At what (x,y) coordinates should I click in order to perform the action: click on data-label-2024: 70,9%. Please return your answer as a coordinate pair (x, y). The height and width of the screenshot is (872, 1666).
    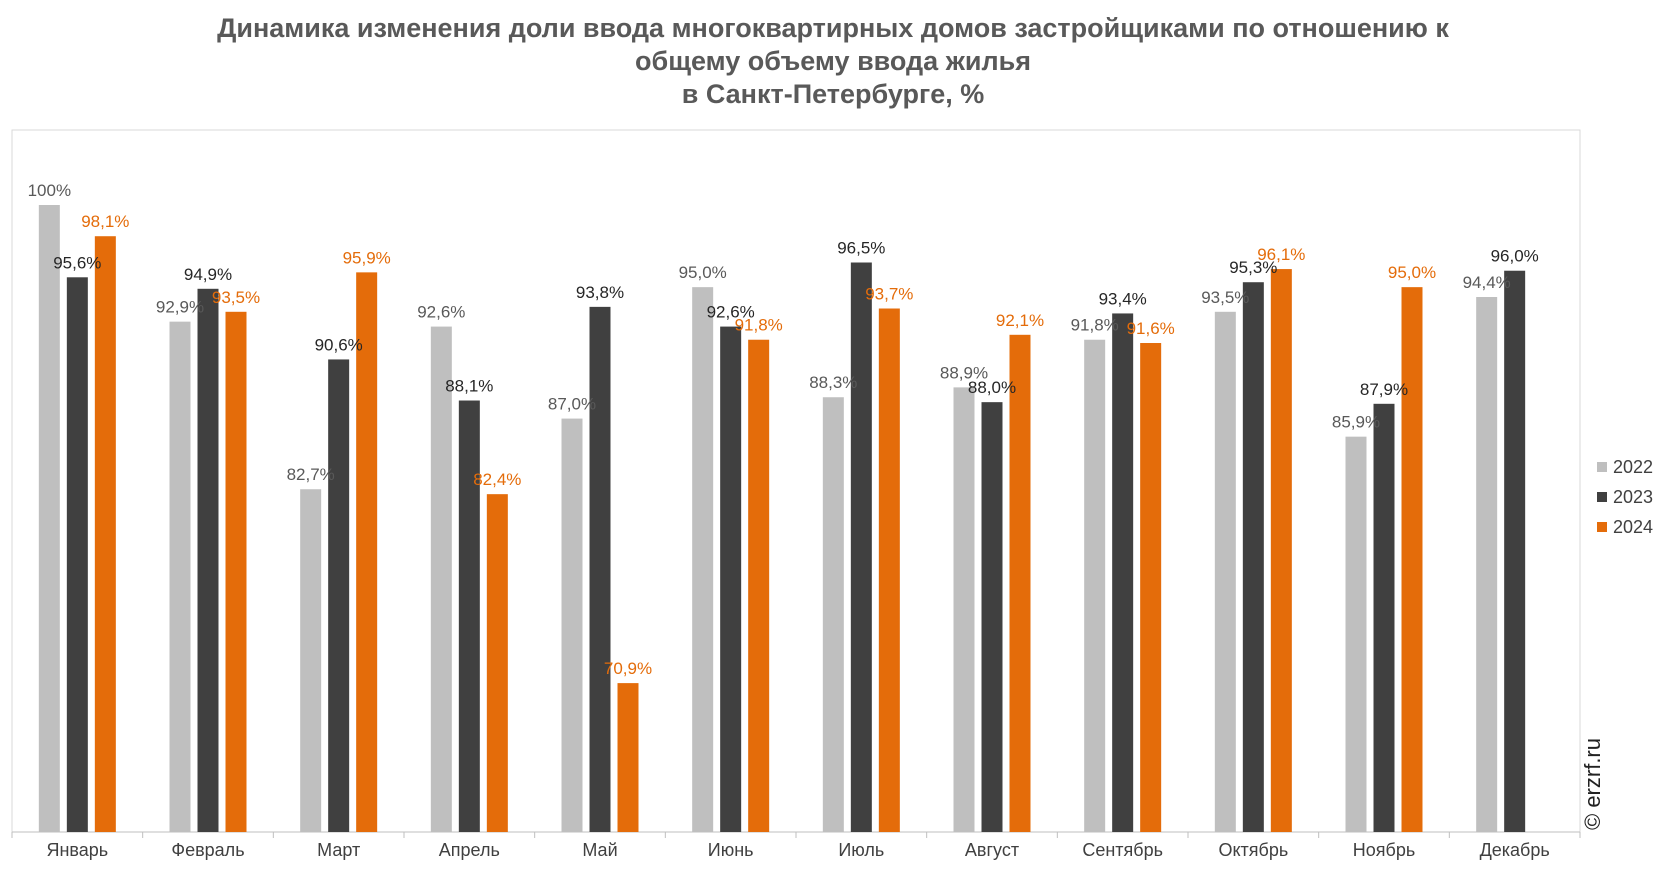
    Looking at the image, I should click on (628, 668).